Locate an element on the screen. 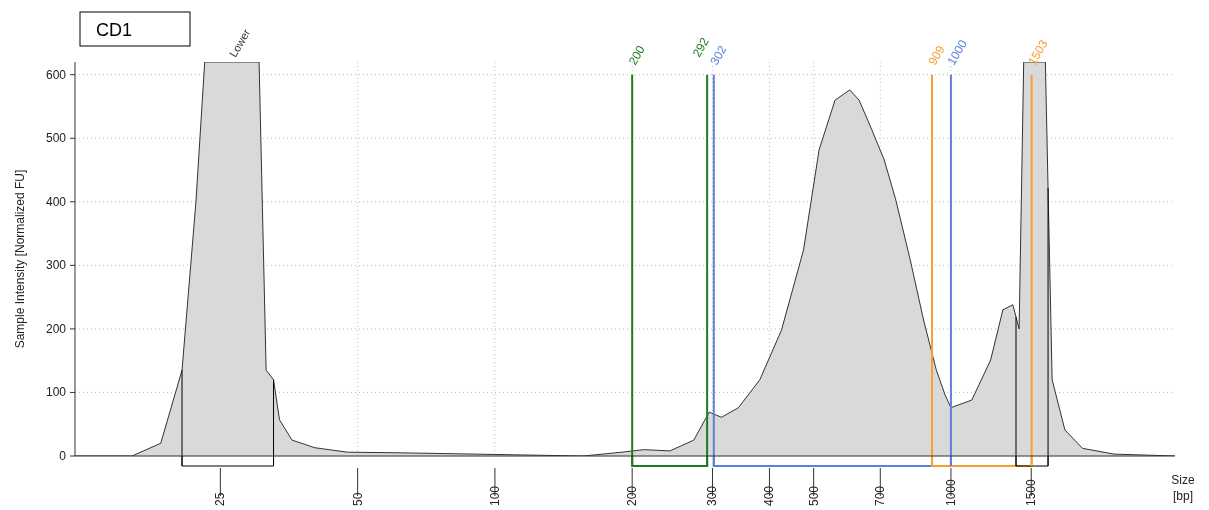 This screenshot has width=1209, height=510. y-tick-label: 400 is located at coordinates (56, 201).